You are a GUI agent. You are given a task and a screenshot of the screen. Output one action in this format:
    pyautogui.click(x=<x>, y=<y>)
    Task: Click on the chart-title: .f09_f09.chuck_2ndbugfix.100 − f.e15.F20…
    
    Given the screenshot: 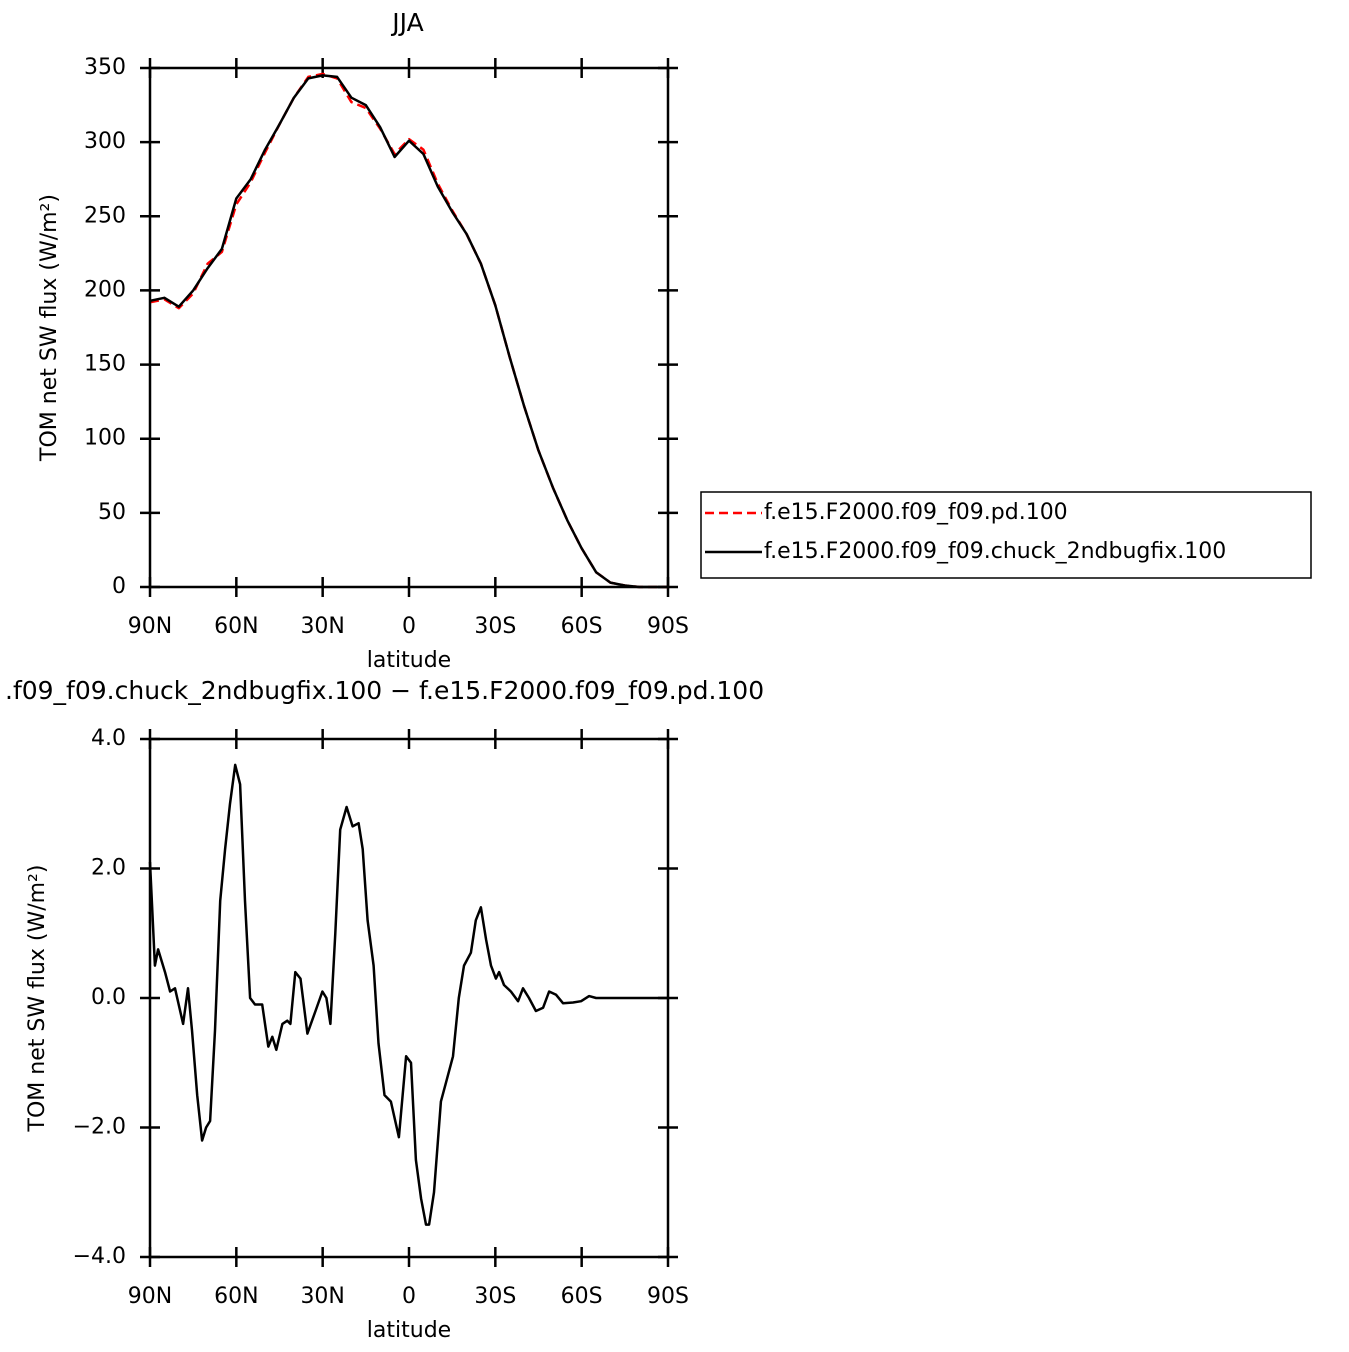 What is the action you would take?
    pyautogui.click(x=384, y=690)
    